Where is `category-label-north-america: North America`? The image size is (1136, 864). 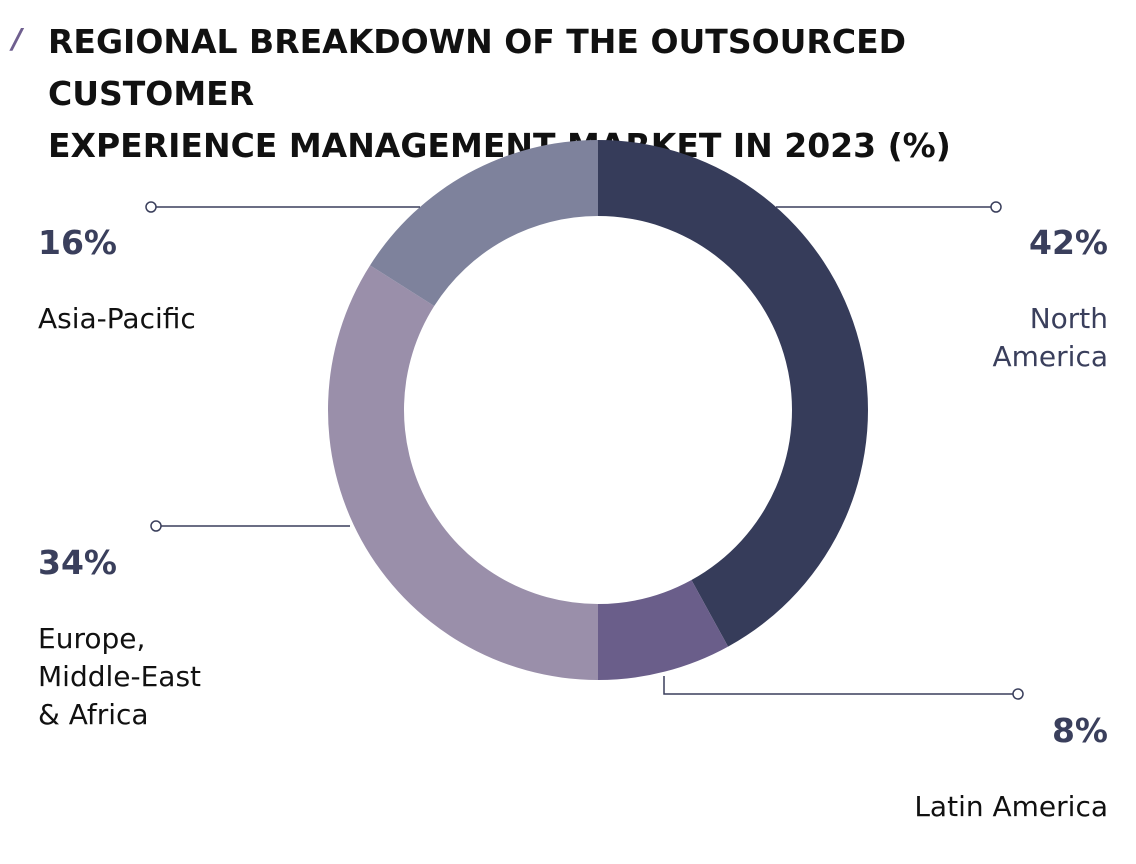 category-label-north-america: North America is located at coordinates (1050, 337).